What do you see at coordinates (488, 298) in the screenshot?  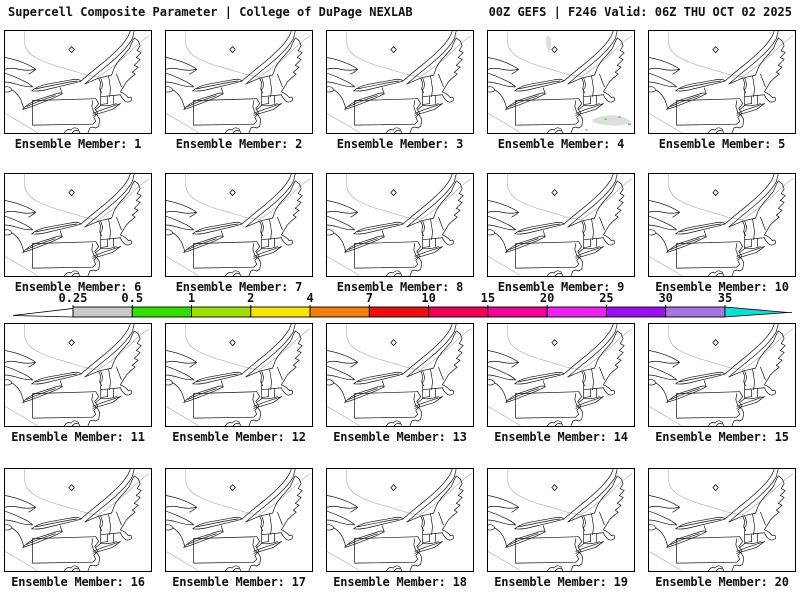 I see `colorbar-tick-label: 15` at bounding box center [488, 298].